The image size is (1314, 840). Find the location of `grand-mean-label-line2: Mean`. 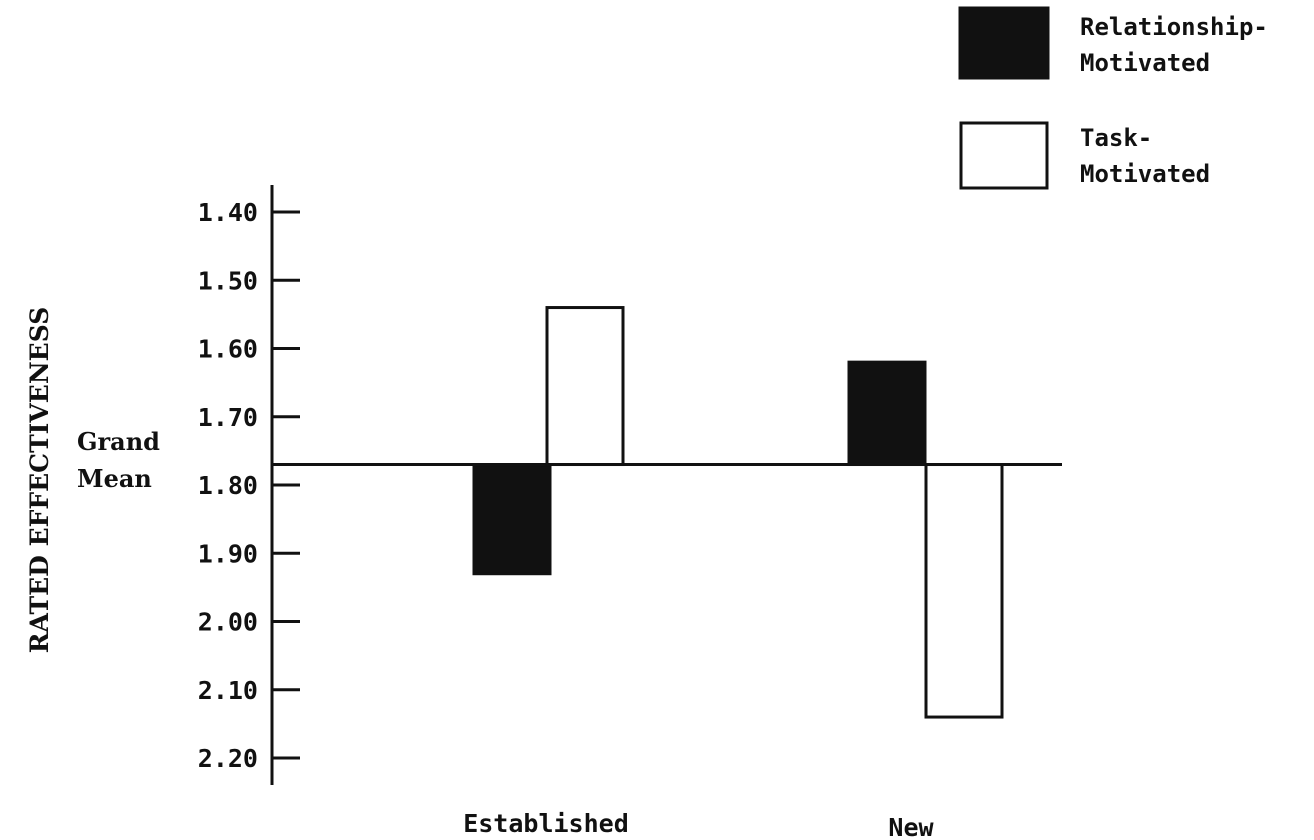

grand-mean-label-line2: Mean is located at coordinates (114, 478).